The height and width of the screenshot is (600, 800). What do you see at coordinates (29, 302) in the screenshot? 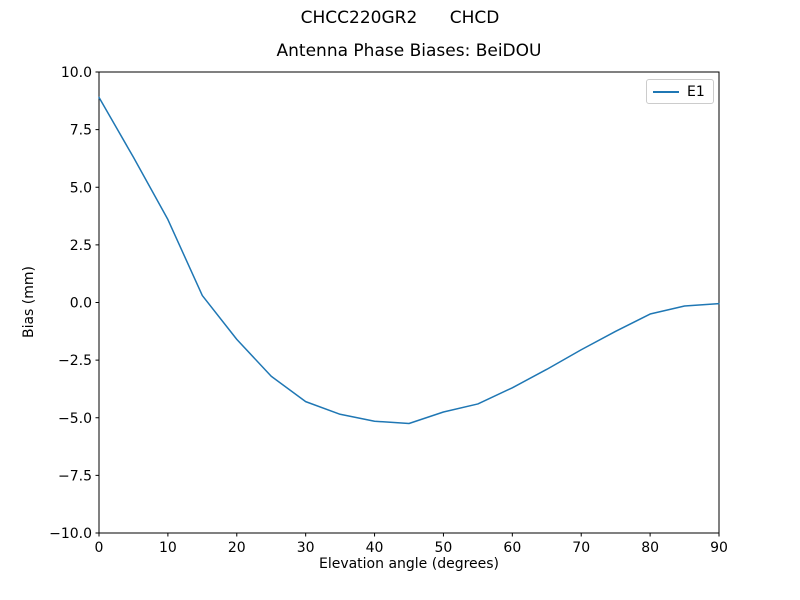
I see `y-axis-label: Bias (mm)` at bounding box center [29, 302].